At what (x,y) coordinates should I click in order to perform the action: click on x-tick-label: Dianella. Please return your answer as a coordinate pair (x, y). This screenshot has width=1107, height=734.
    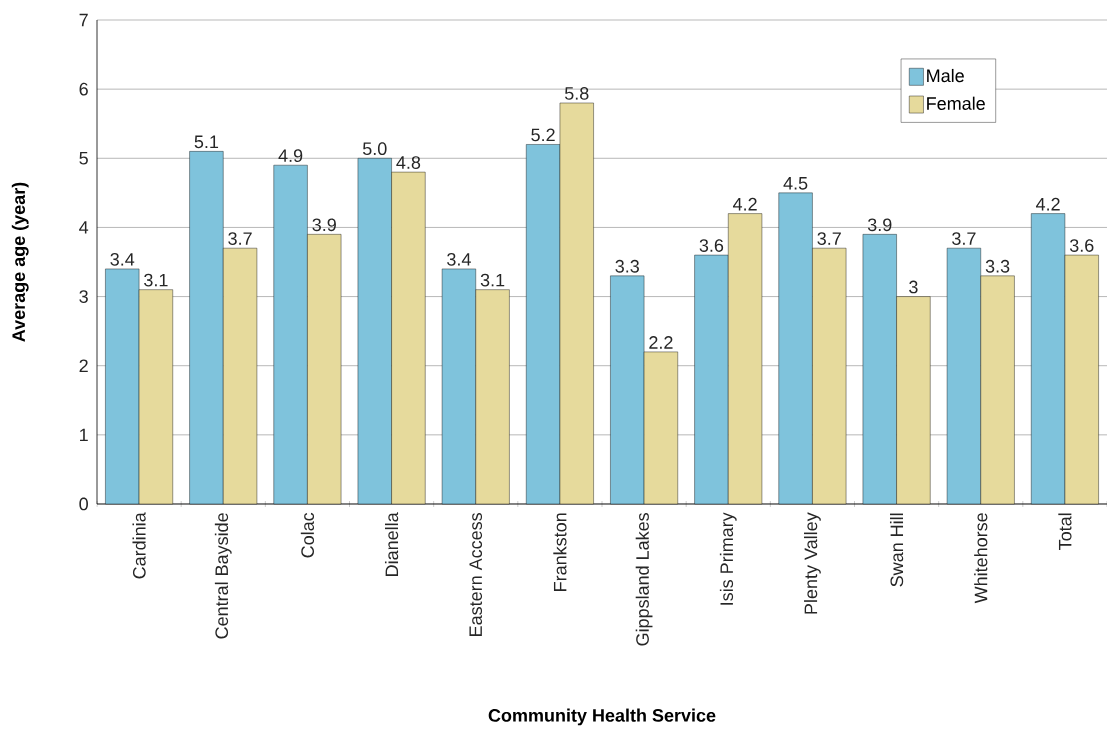
    Looking at the image, I should click on (391, 544).